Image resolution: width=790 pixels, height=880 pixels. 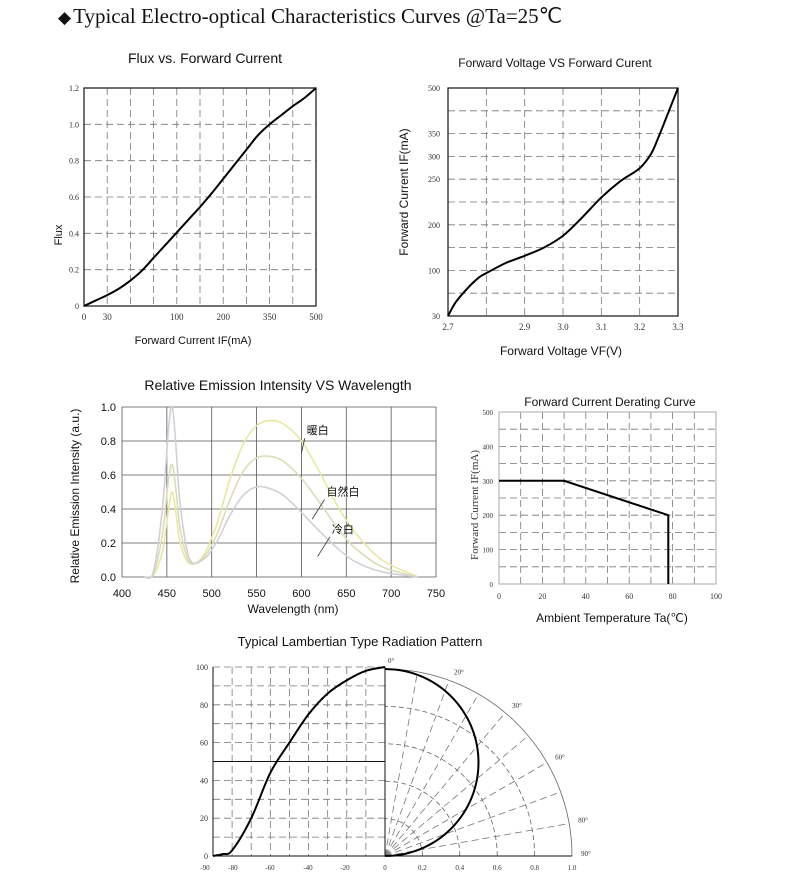 What do you see at coordinates (343, 529) in the screenshot?
I see `series-annotation: 冷白` at bounding box center [343, 529].